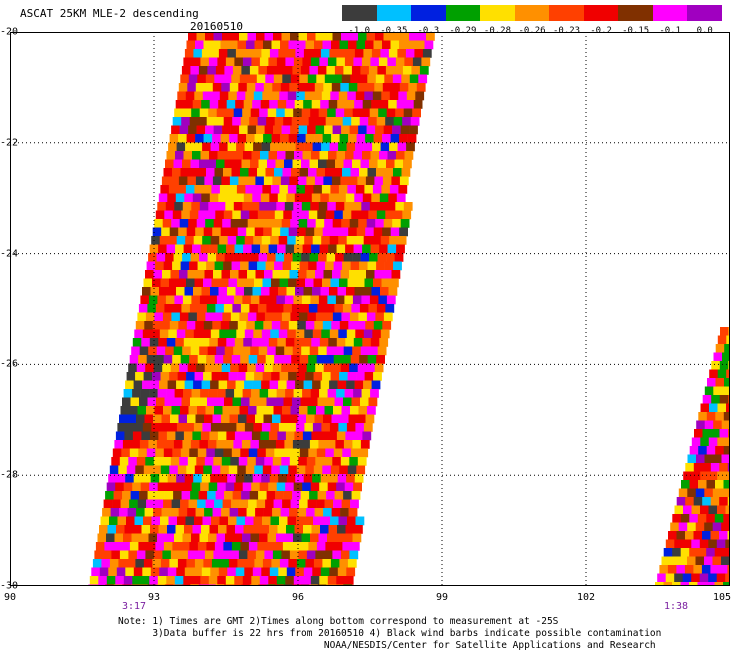 The image size is (740, 652). What do you see at coordinates (134, 606) in the screenshot?
I see `time-label-left: 3:17` at bounding box center [134, 606].